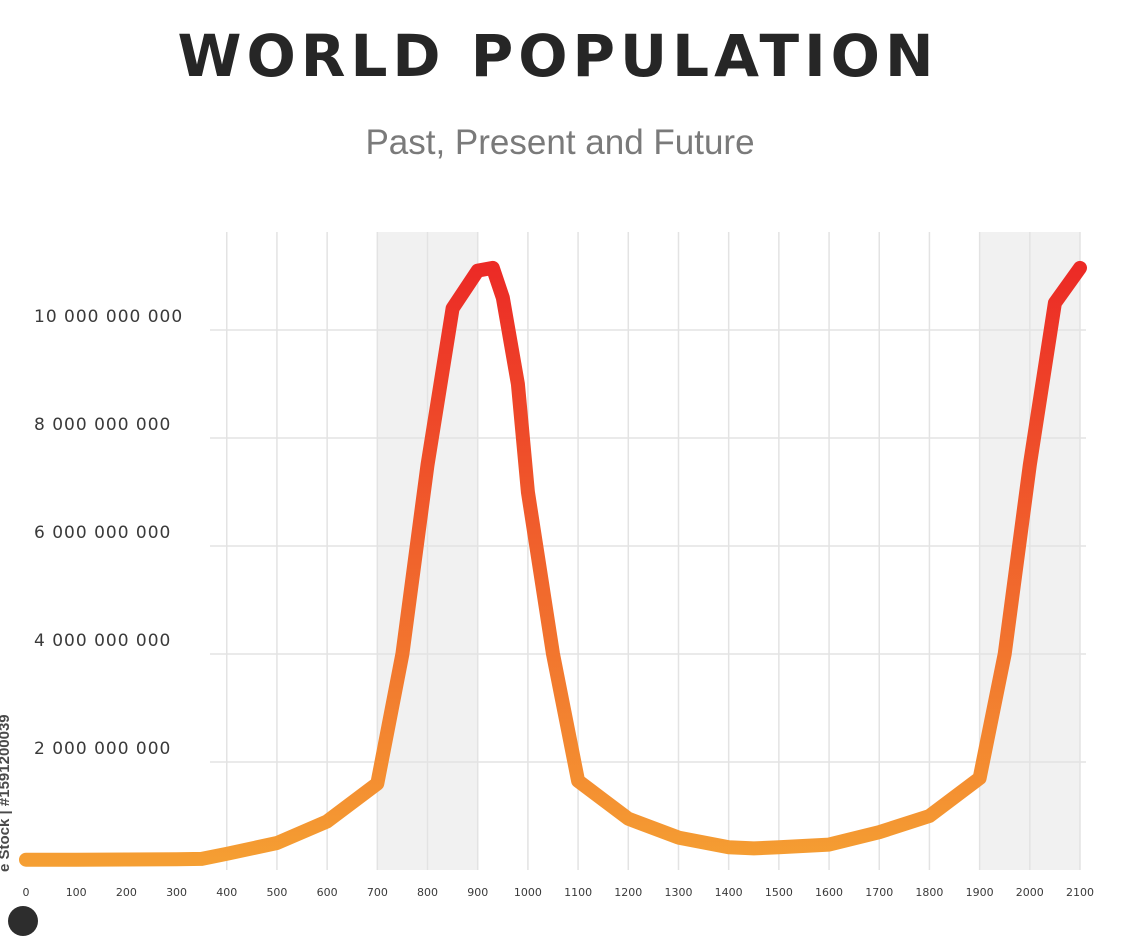  I want to click on stock-logo-icon, so click(23, 921).